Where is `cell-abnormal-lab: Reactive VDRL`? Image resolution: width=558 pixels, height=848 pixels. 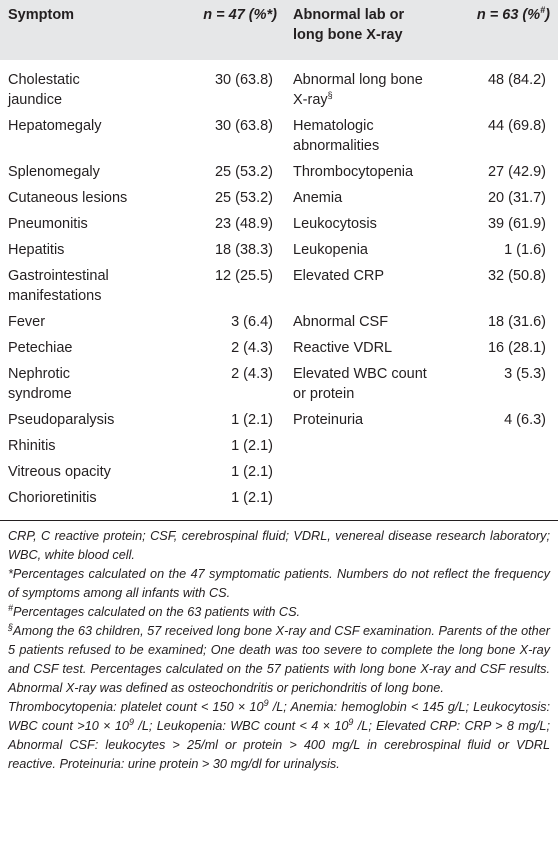 cell-abnormal-lab: Reactive VDRL is located at coordinates (343, 348).